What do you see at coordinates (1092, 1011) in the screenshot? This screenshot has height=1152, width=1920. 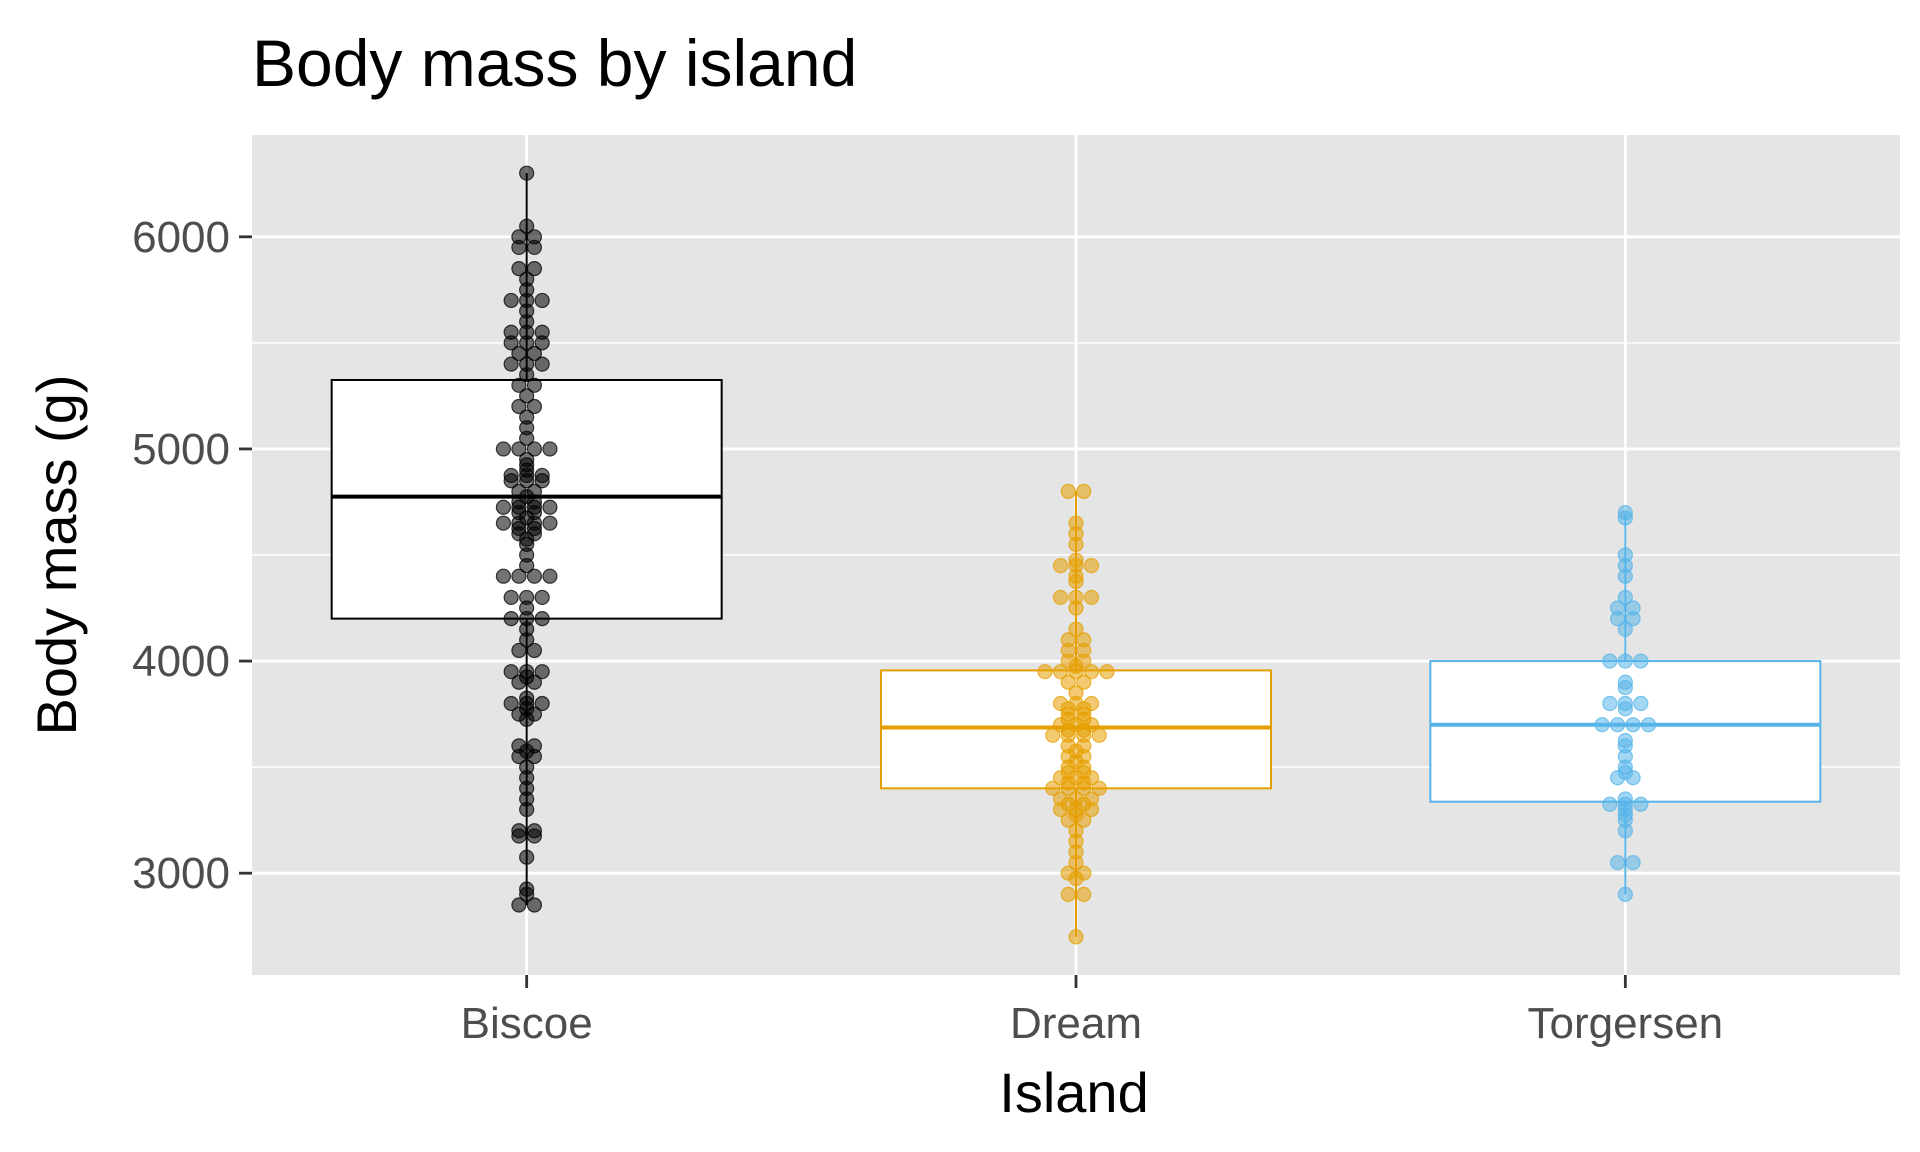 I see `x-axis: Biscoe Dream Torgersen` at bounding box center [1092, 1011].